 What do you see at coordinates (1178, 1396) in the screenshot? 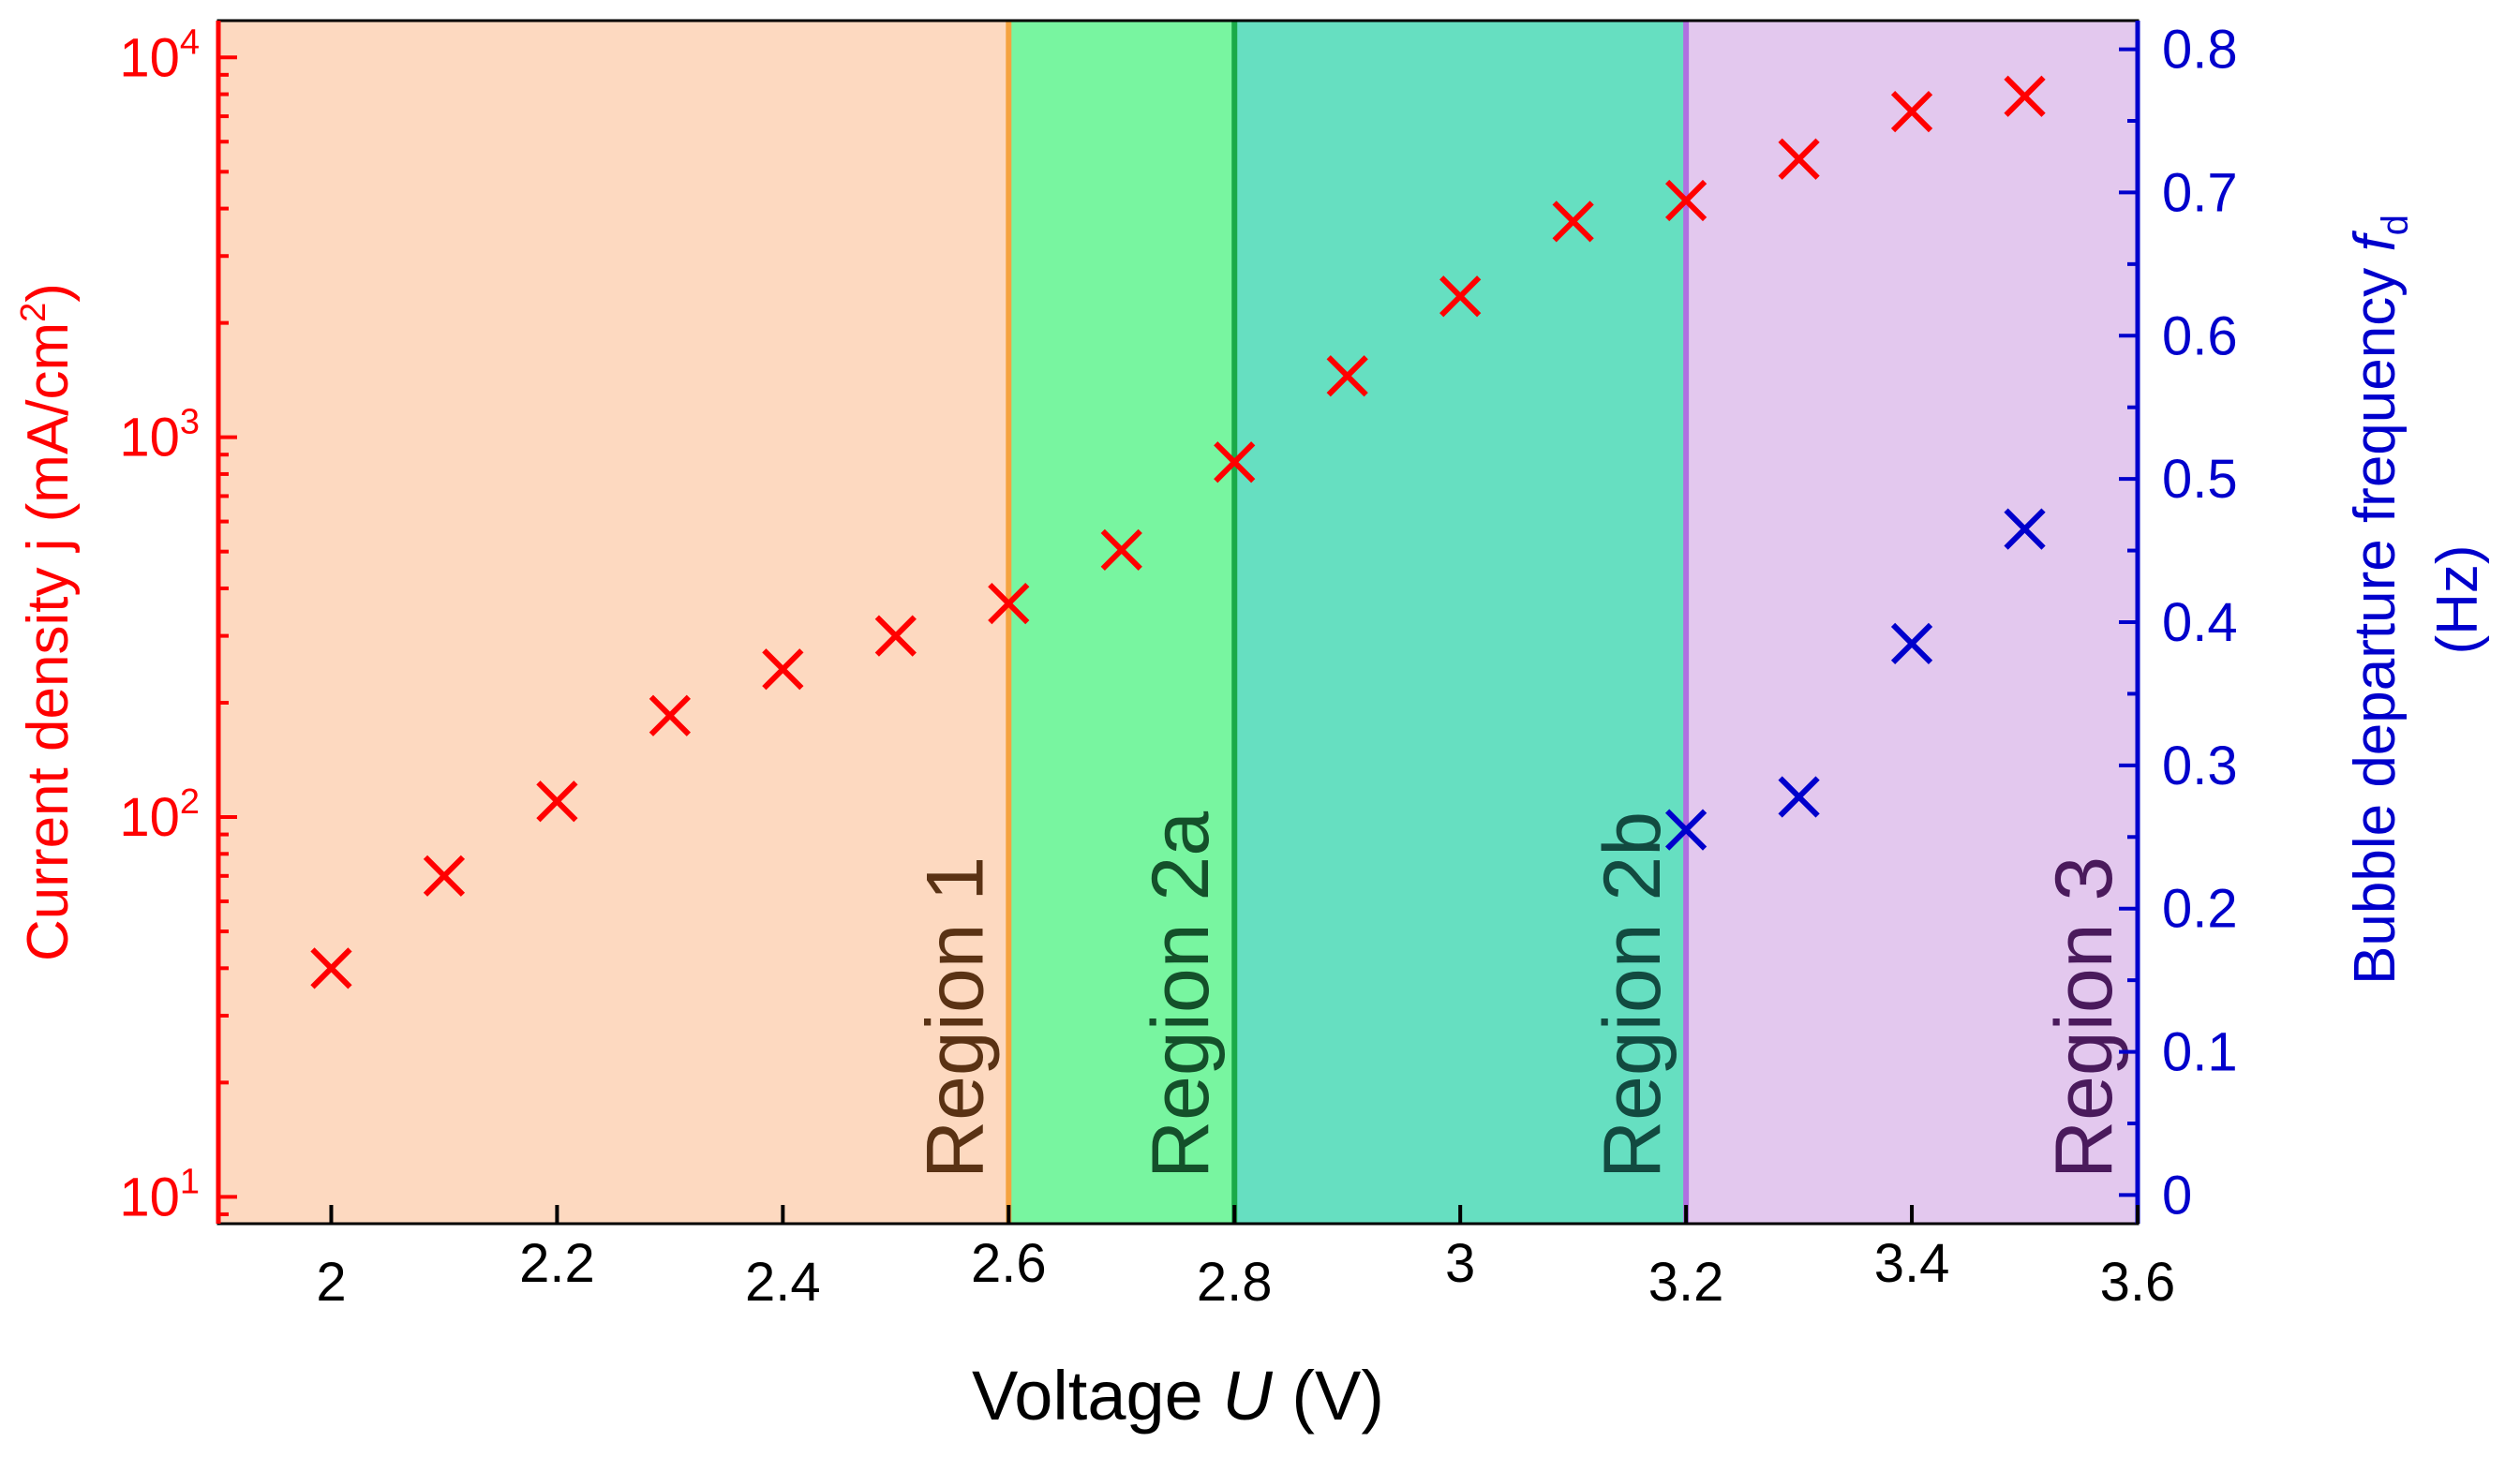
I see `x-axis-title: Voltage U (V)` at bounding box center [1178, 1396].